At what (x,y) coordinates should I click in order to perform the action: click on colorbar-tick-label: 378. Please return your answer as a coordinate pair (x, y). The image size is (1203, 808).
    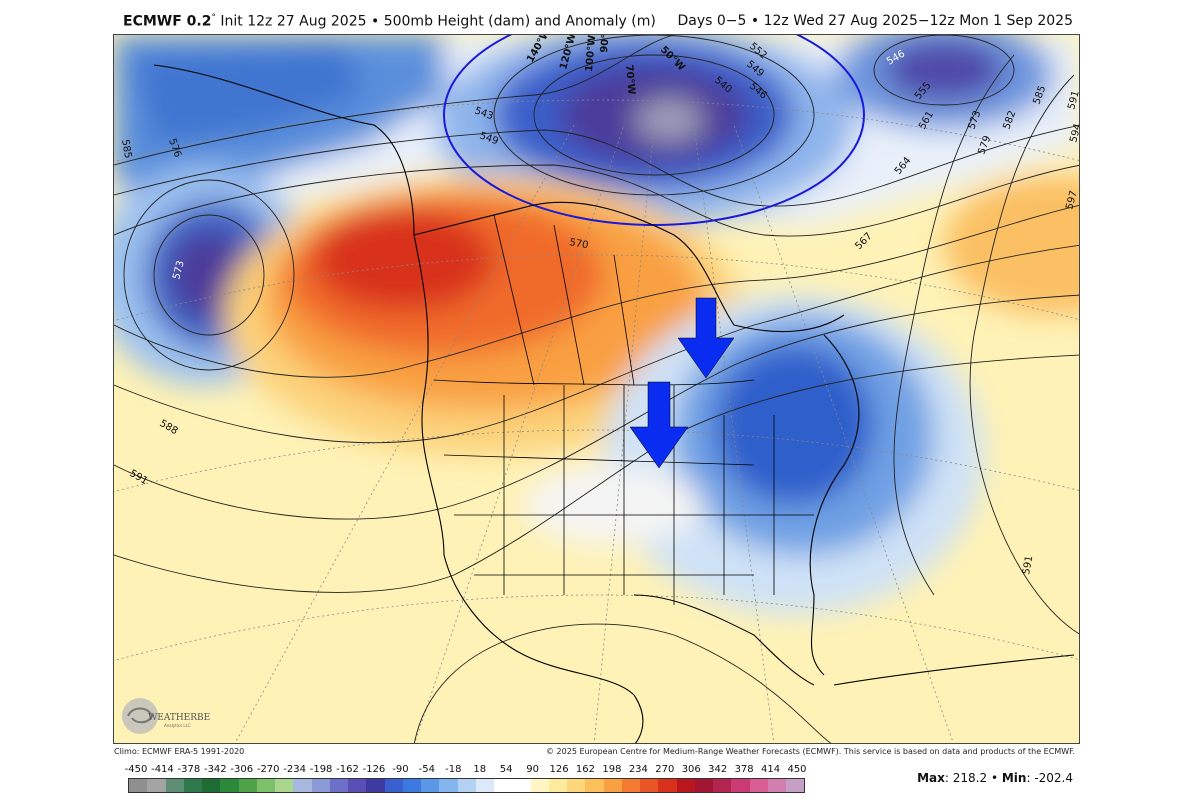
    Looking at the image, I should click on (744, 769).